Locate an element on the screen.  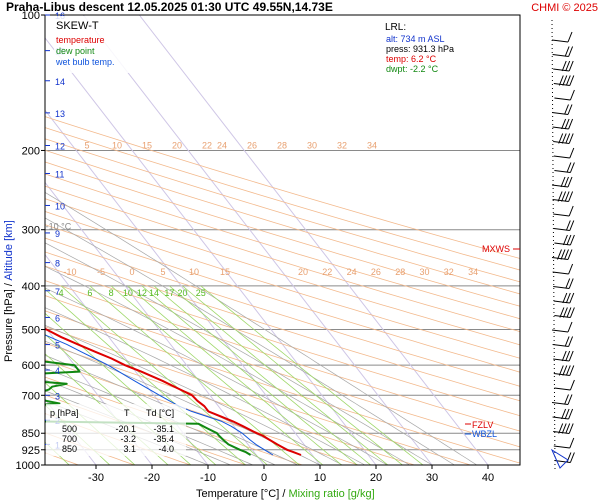
table-header-p: p [hPa] is located at coordinates (64, 413).